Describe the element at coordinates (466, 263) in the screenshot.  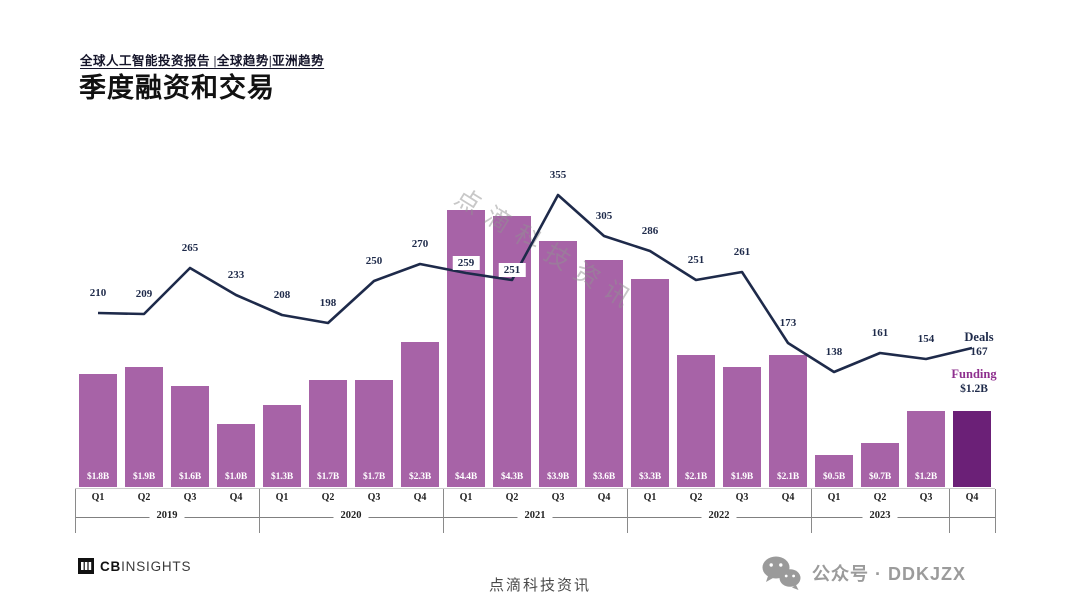
I see `deals-point-label: 259` at that location.